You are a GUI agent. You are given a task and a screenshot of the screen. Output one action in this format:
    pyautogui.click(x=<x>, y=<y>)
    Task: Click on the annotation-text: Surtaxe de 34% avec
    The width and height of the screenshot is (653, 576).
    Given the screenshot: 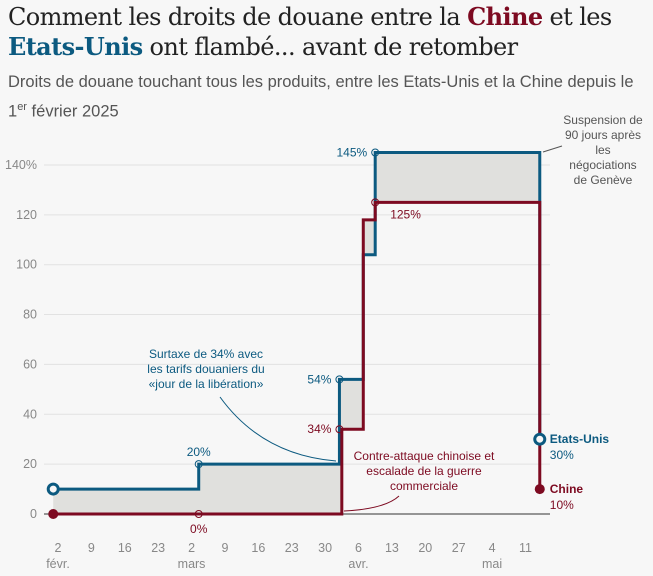 What is the action you would take?
    pyautogui.click(x=206, y=354)
    